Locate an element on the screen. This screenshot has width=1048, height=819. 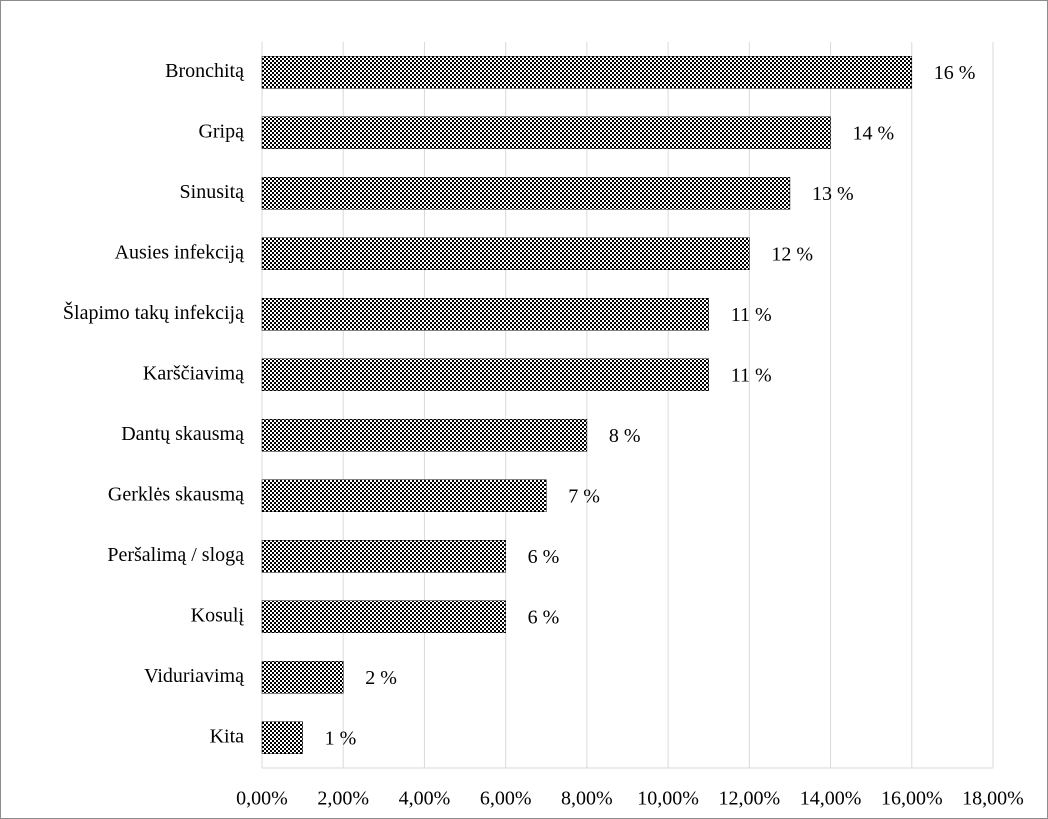
y-tick-label: Šlapimo takų infekciją is located at coordinates (154, 312).